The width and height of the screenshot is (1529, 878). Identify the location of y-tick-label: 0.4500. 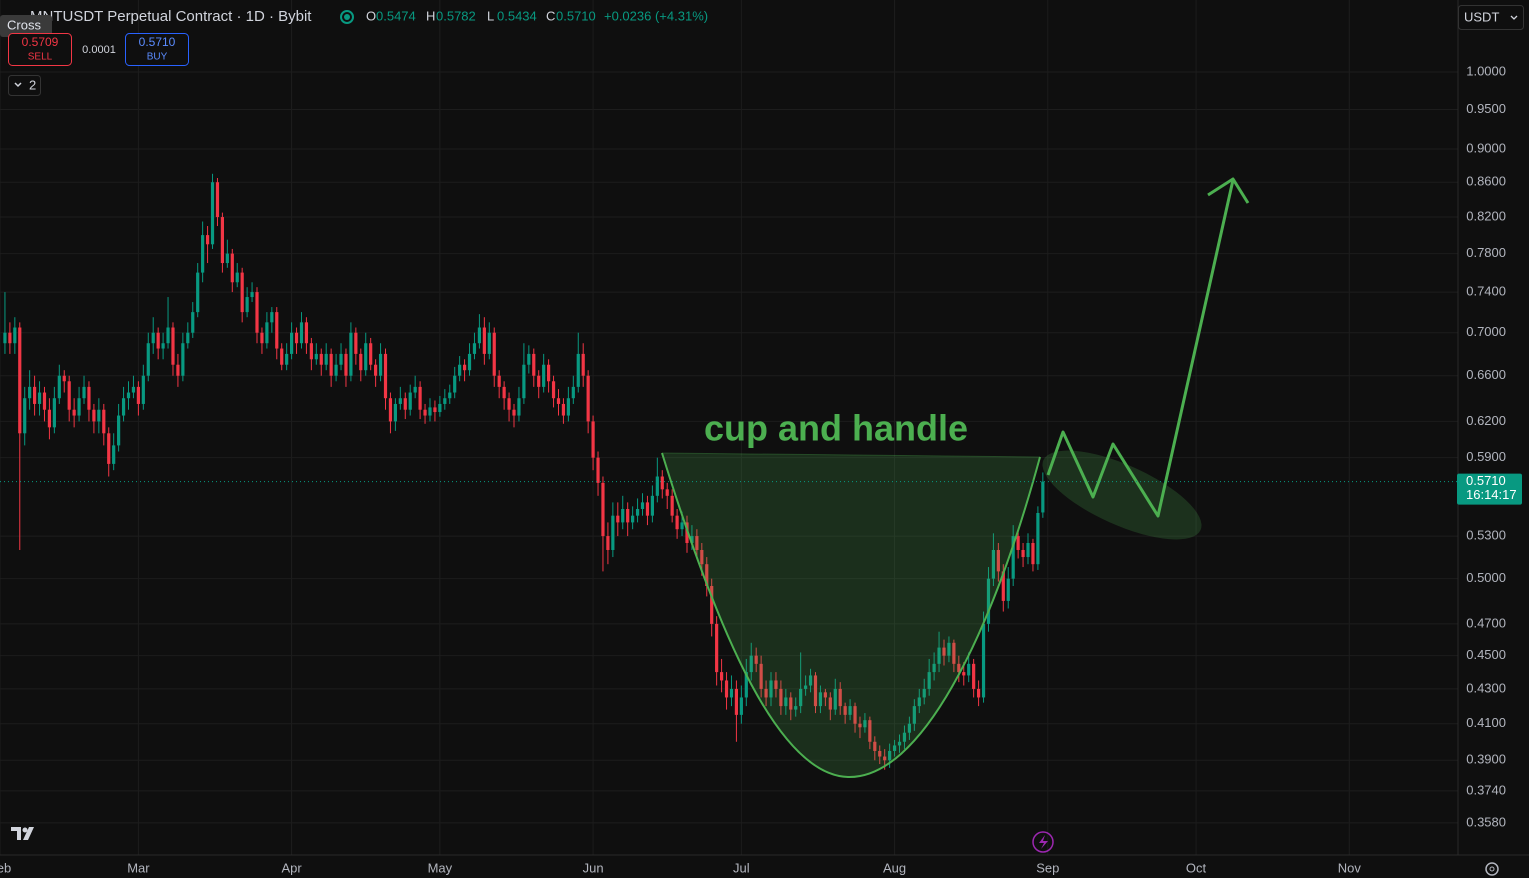
(1486, 654).